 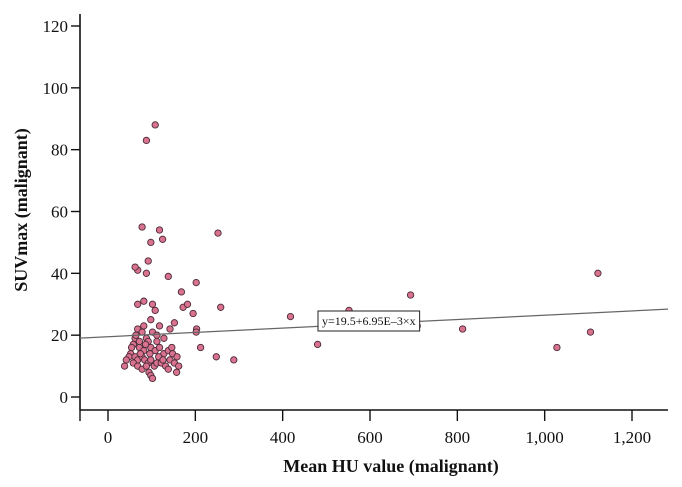 I want to click on y-tick-label: 0, so click(x=64, y=397).